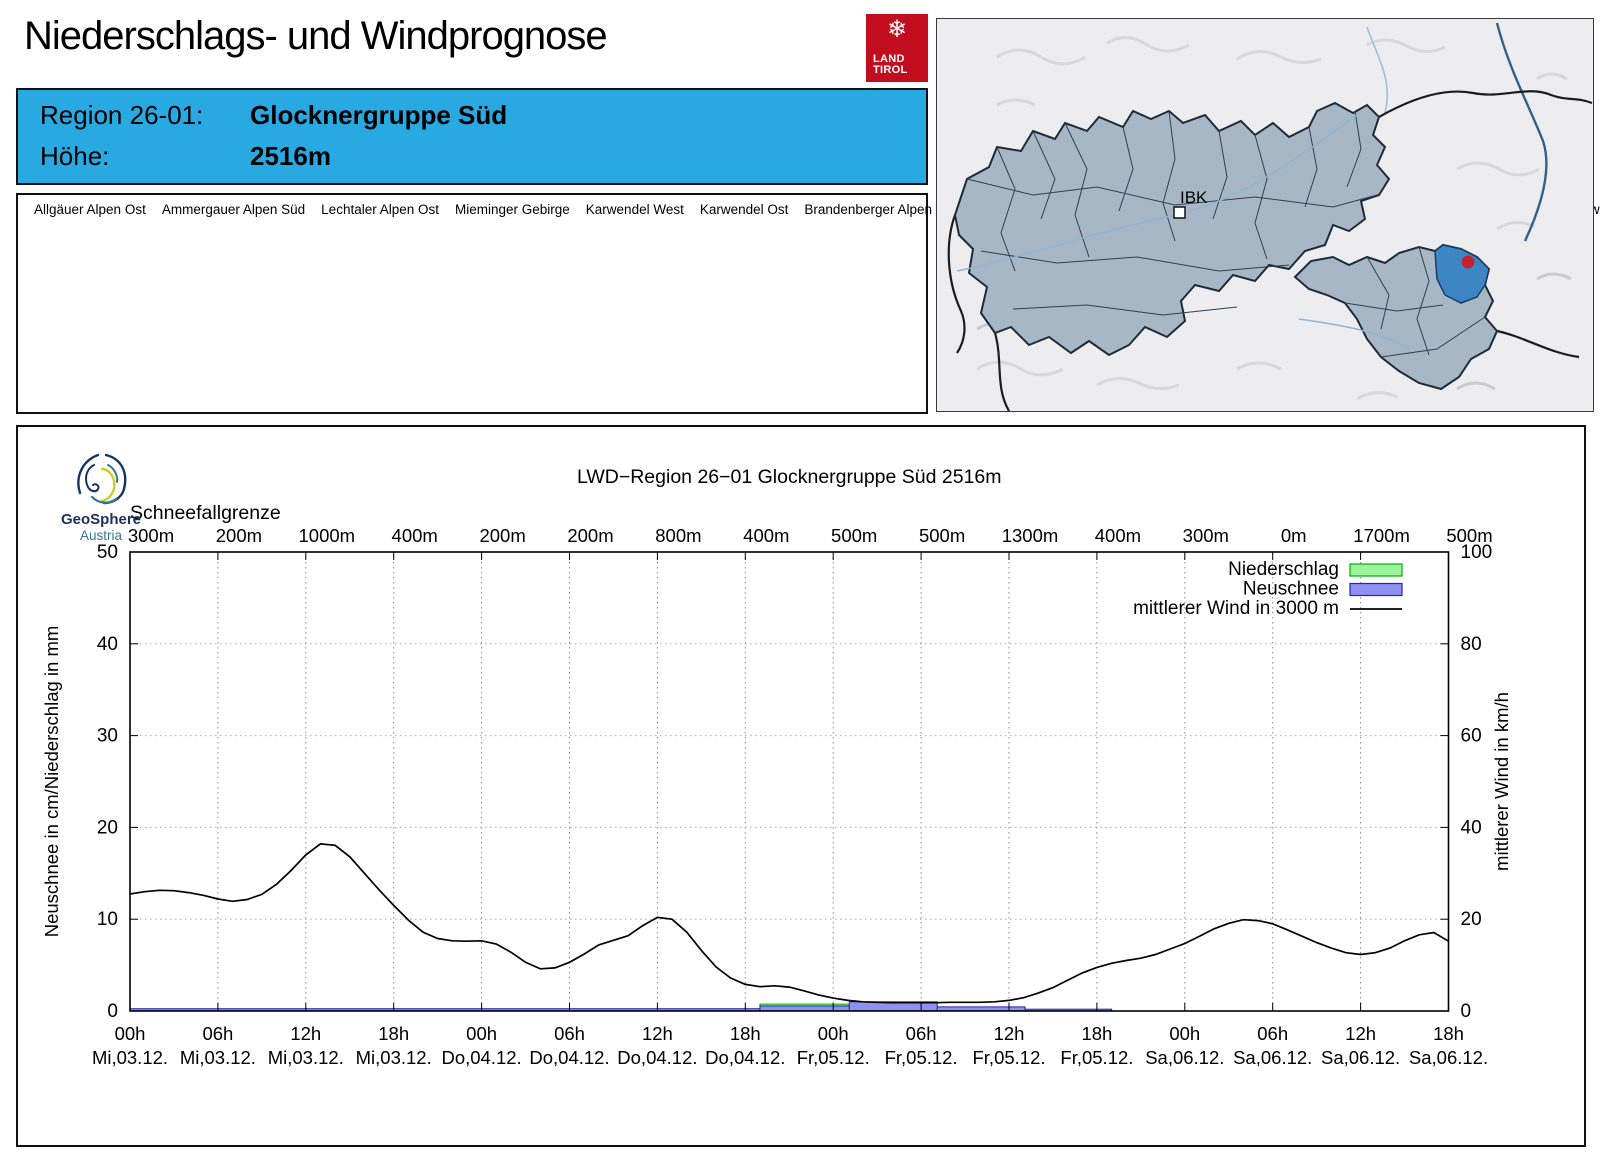 The width and height of the screenshot is (1600, 1153). I want to click on terrain-relief, so click(1272, 218).